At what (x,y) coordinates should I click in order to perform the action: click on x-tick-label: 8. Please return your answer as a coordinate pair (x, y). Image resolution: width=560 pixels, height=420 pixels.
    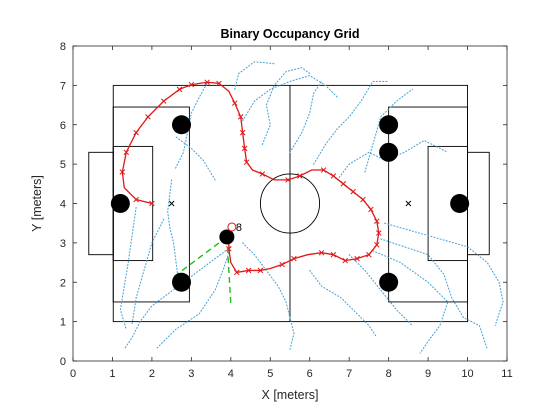
    Looking at the image, I should click on (389, 374).